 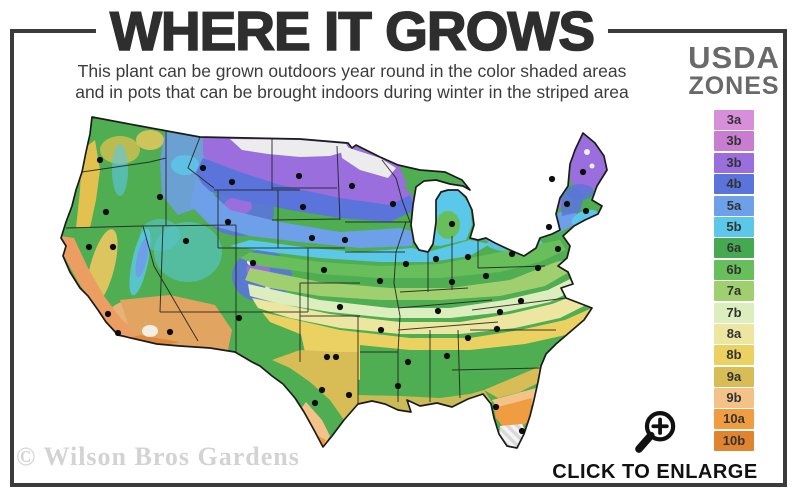 I want to click on zone-chip-7a: 7a, so click(x=734, y=291).